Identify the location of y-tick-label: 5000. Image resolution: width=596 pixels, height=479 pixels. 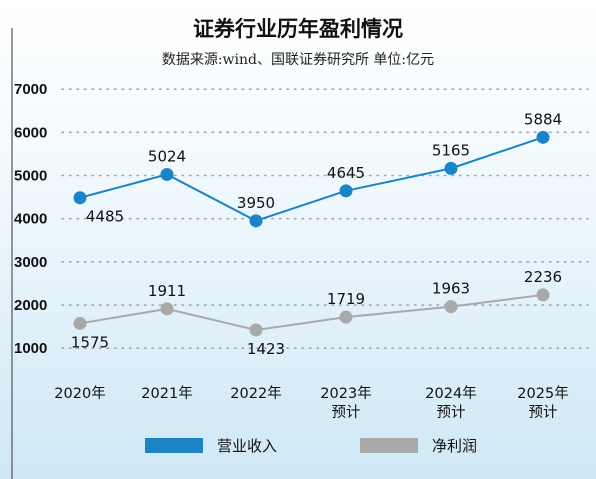
(30, 176).